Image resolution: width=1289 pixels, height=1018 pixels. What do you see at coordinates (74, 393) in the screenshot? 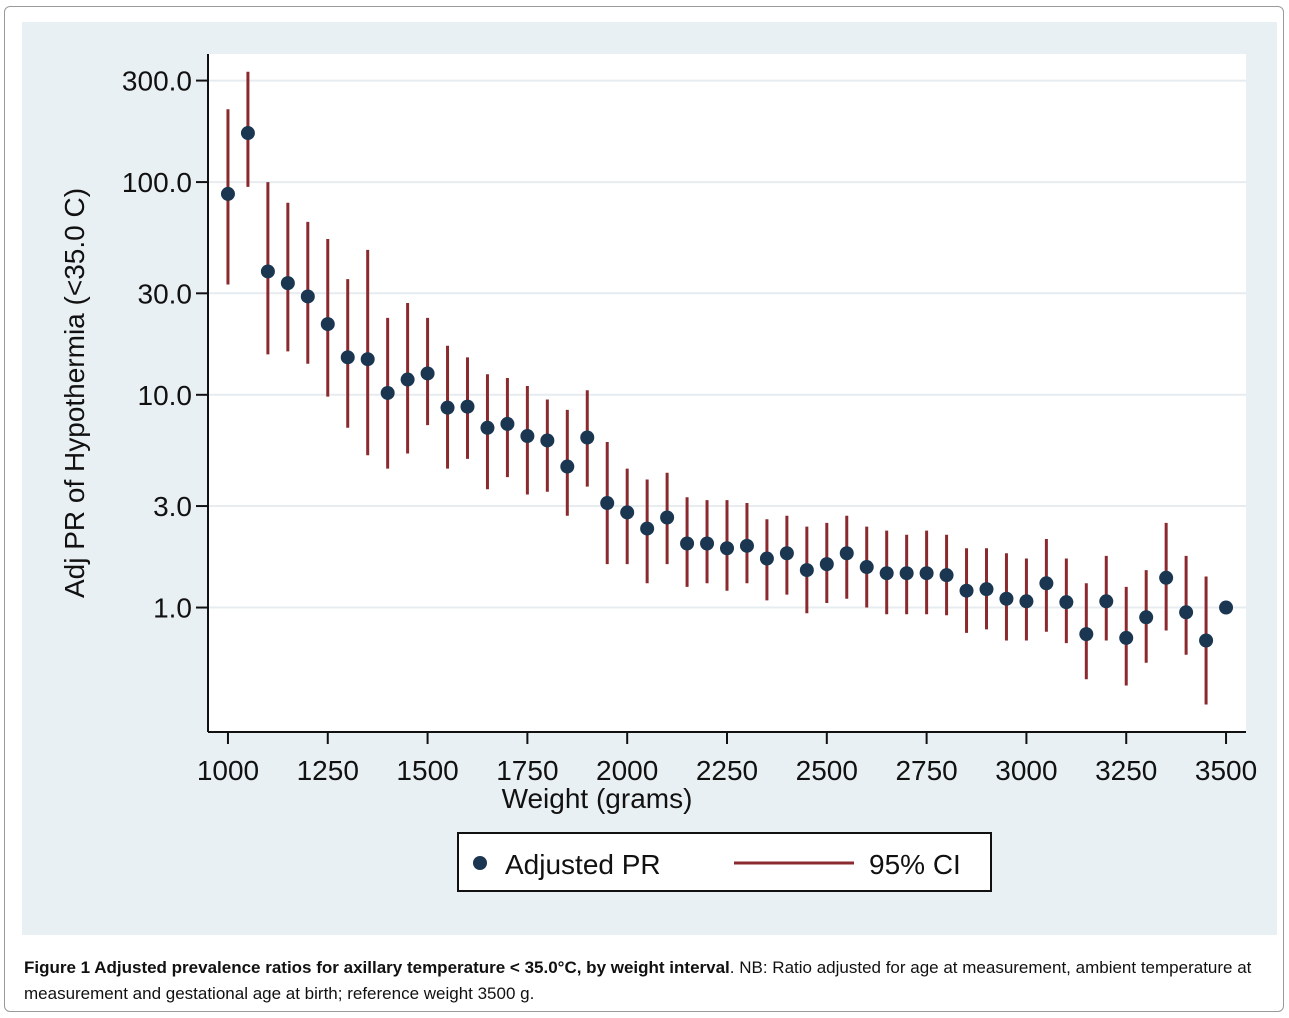
I see `y-axis-label: Adj PR of Hypothermia (<35.0 C)` at bounding box center [74, 393].